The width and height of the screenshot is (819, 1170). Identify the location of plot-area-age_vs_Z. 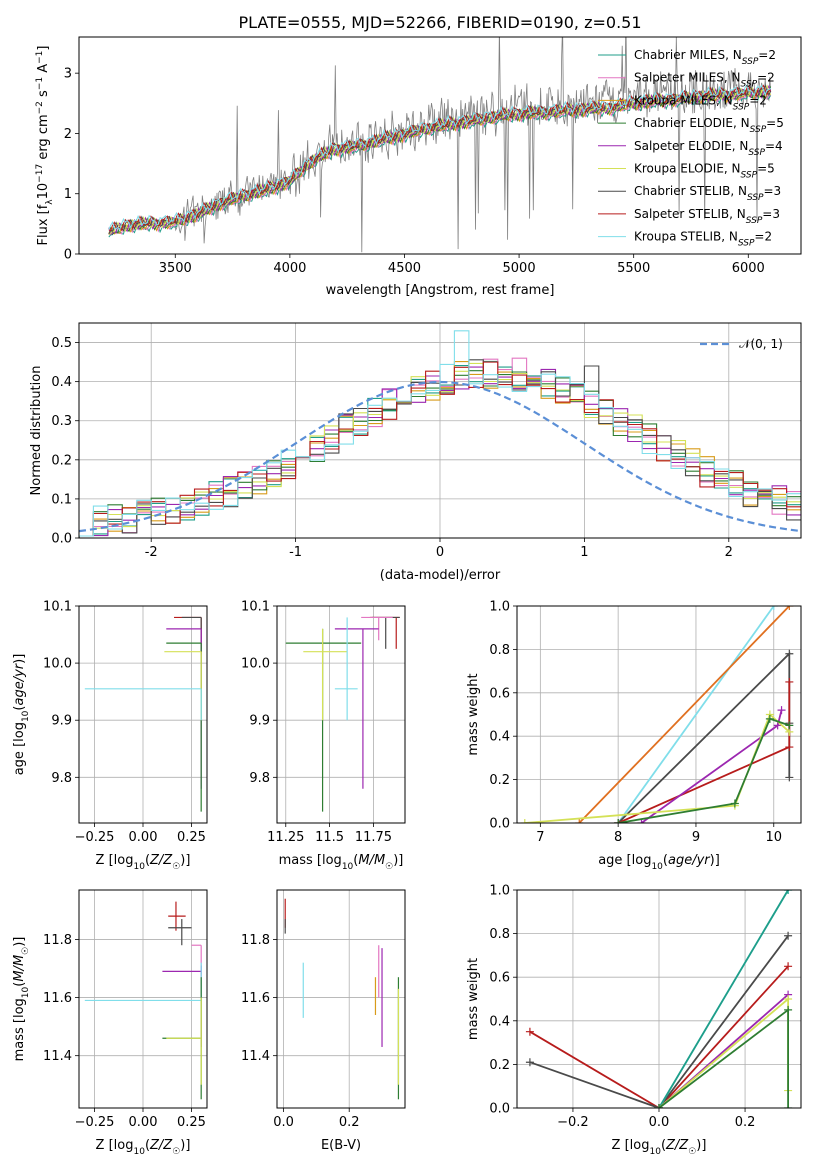
(143, 714).